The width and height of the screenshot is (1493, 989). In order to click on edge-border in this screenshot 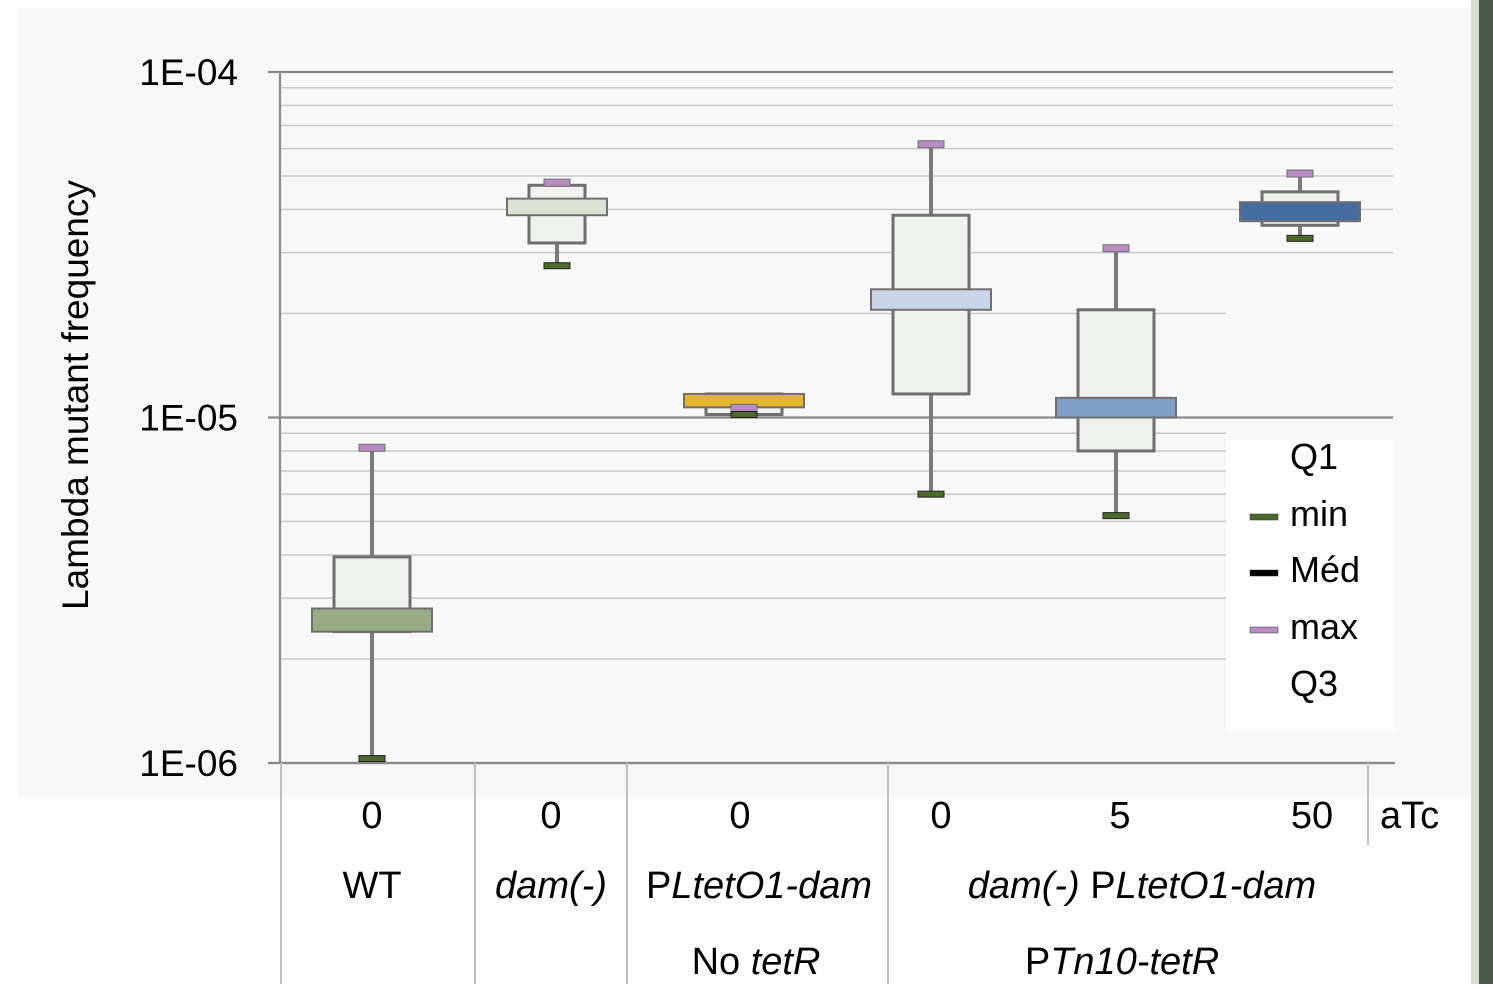, I will do `click(1486, 492)`.